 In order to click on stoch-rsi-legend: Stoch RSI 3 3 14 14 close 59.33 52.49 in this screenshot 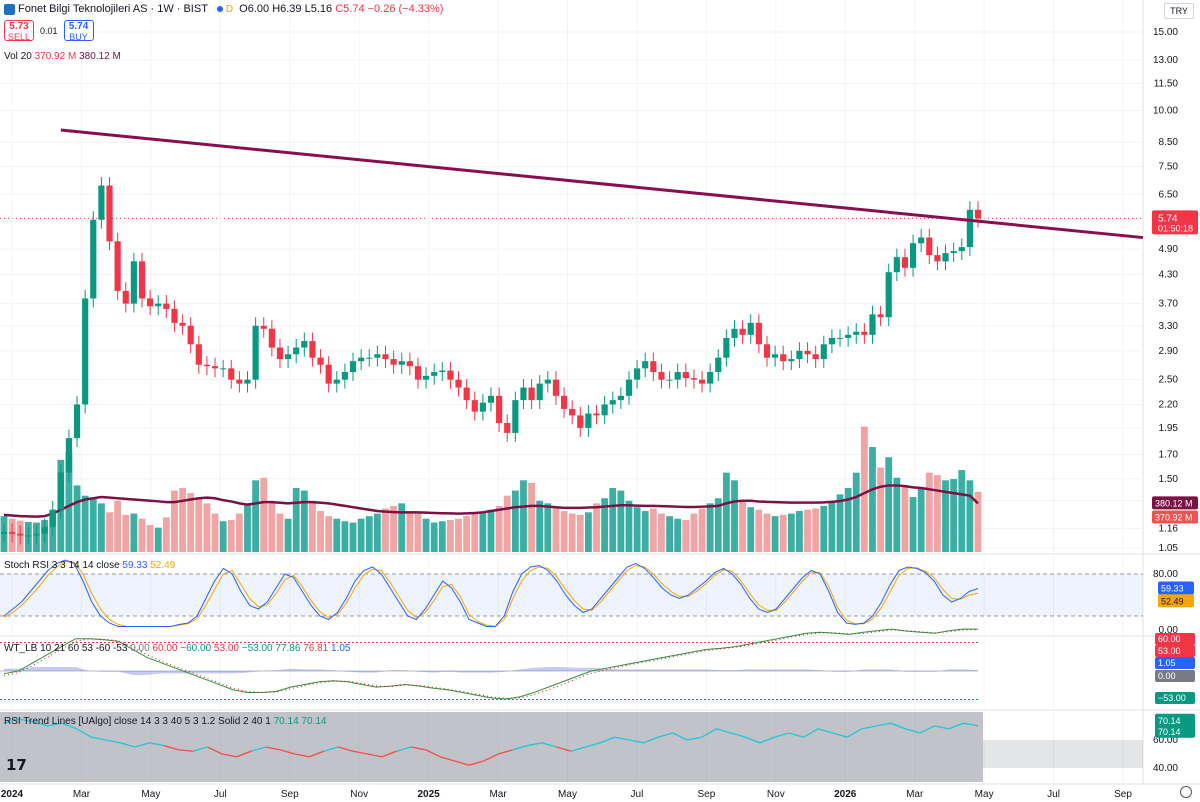, I will do `click(89, 565)`.